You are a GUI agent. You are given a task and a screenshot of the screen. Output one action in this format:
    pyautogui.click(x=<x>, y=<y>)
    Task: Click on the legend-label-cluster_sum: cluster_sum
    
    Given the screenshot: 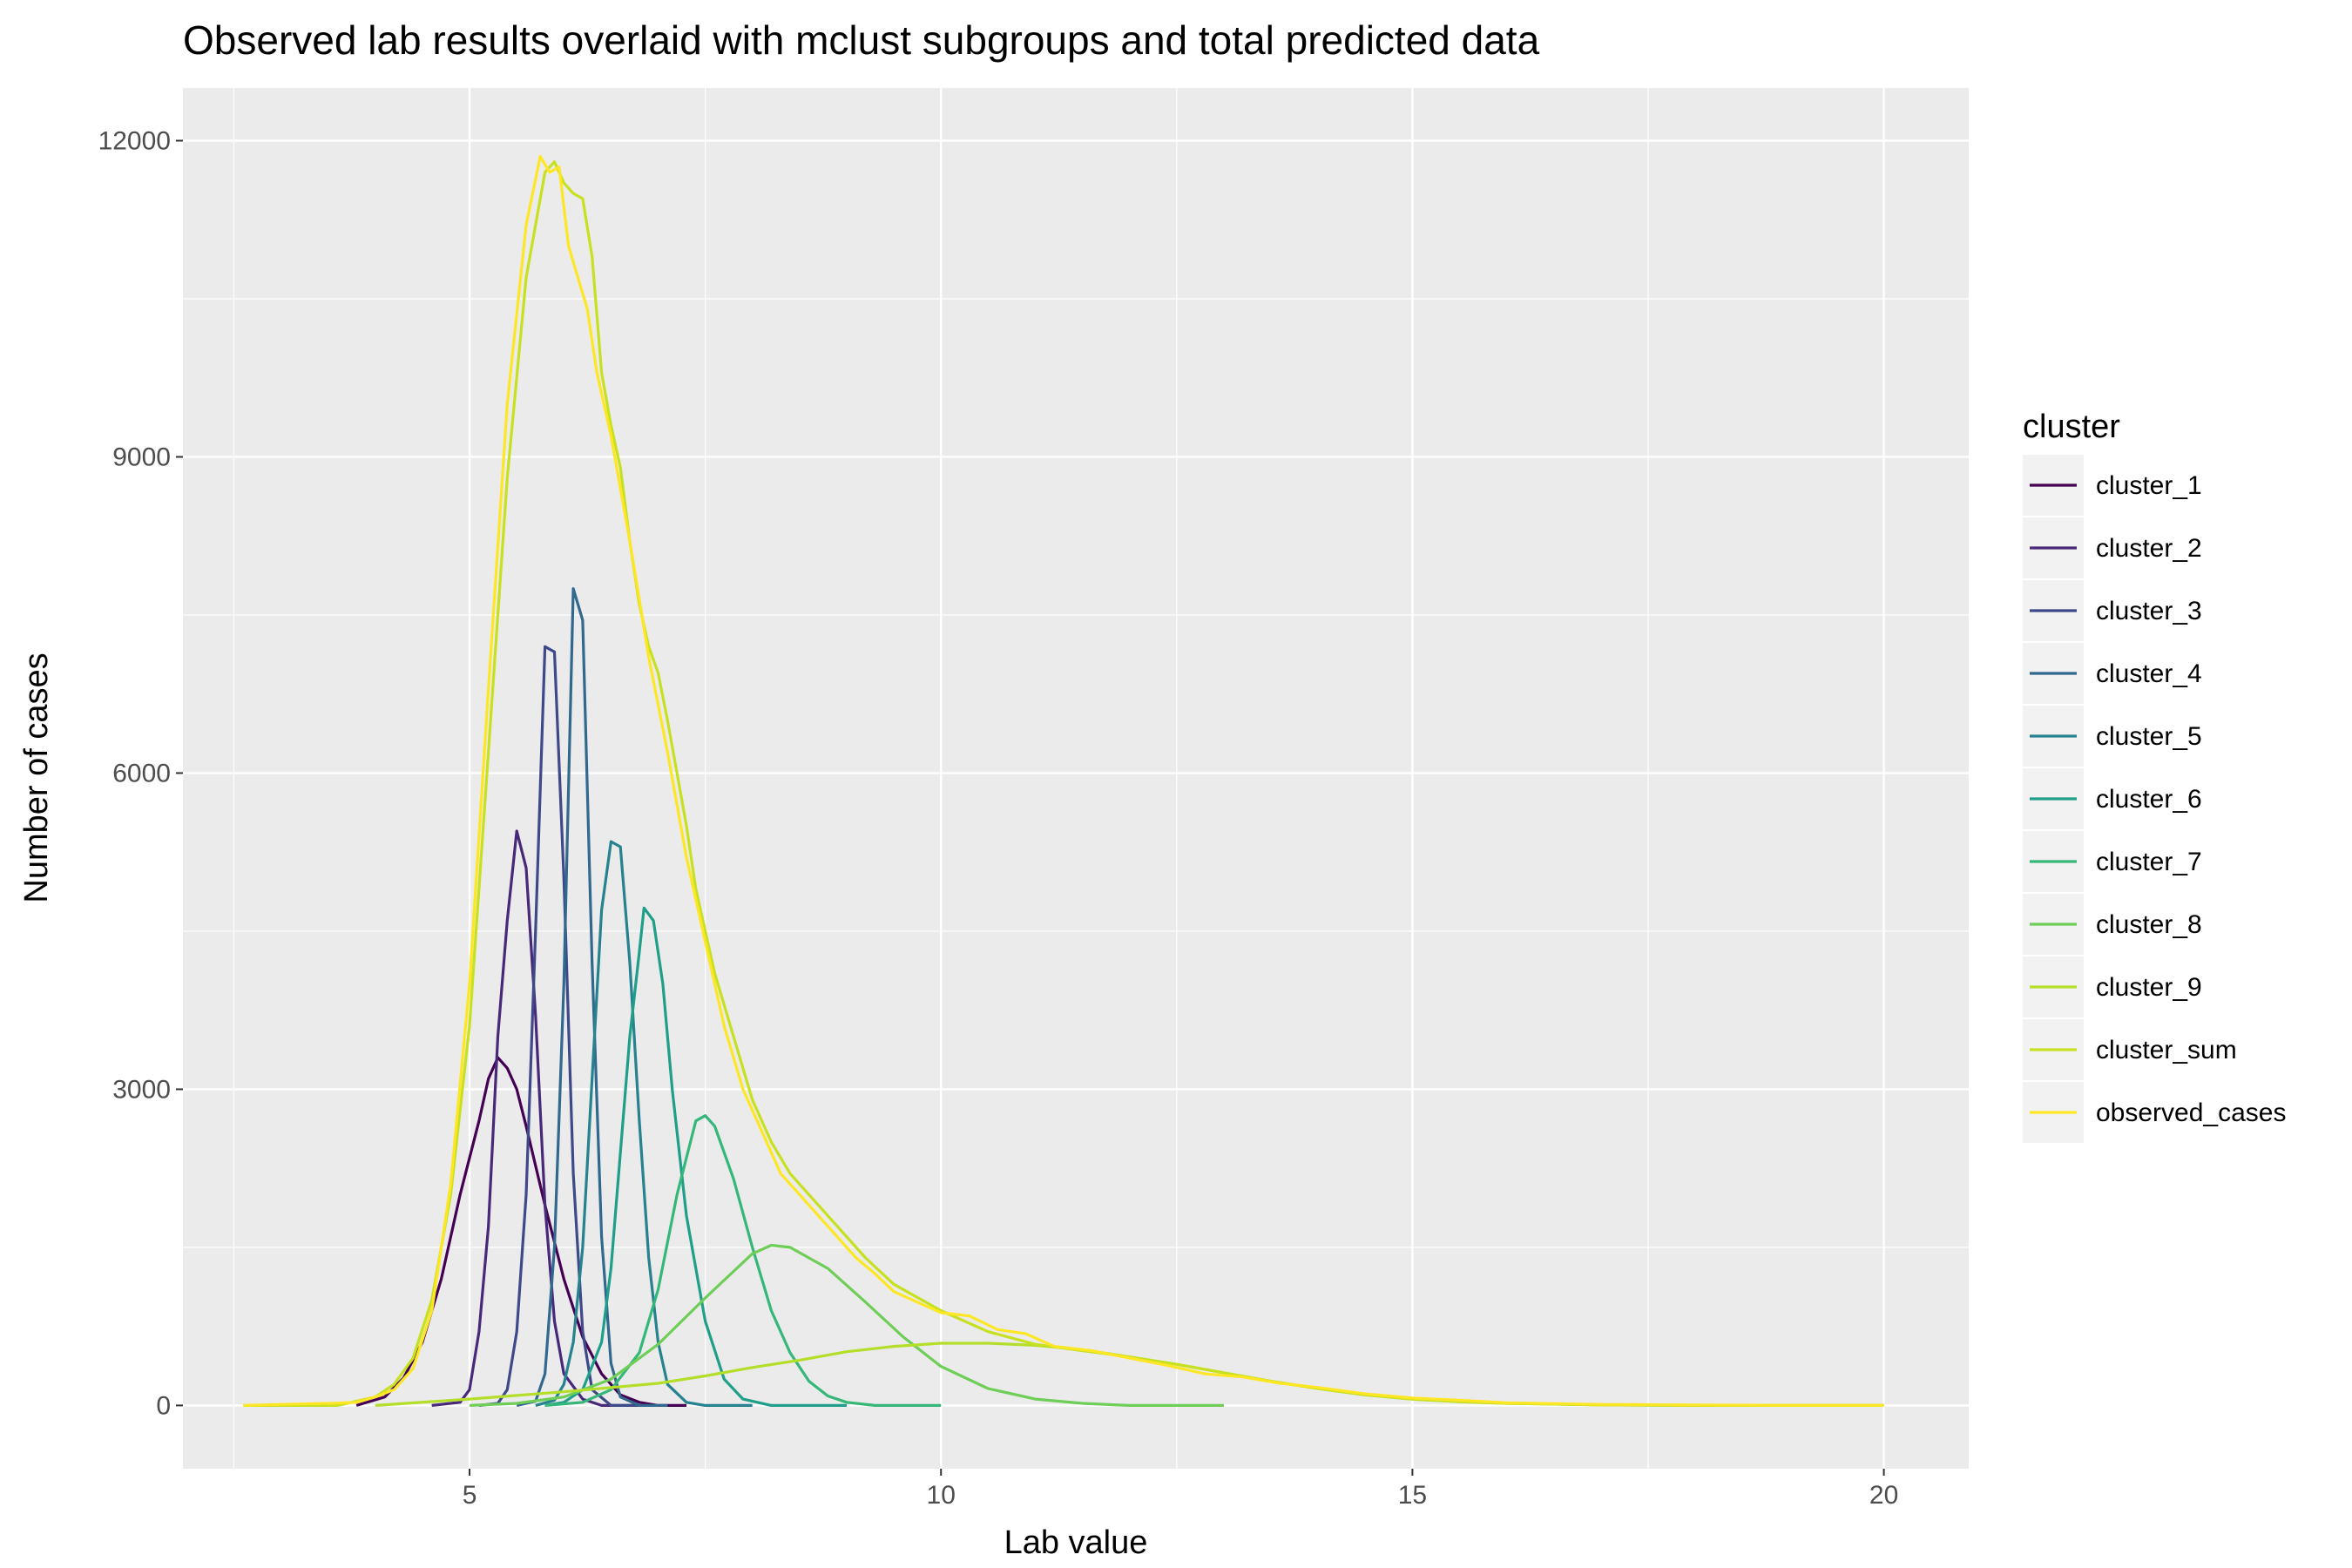 What is the action you would take?
    pyautogui.click(x=2166, y=1050)
    